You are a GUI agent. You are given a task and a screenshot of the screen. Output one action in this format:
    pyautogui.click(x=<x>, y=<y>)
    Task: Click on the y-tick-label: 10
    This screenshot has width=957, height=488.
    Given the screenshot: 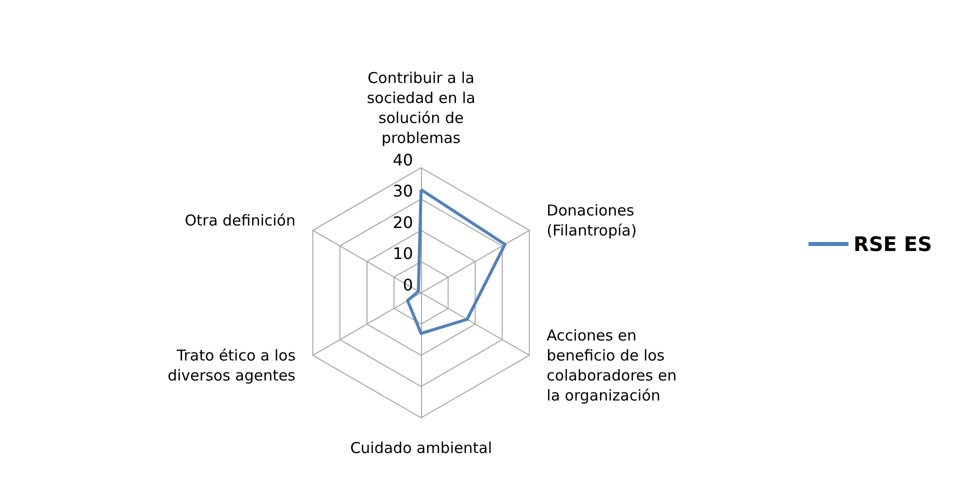 What is the action you would take?
    pyautogui.click(x=403, y=254)
    